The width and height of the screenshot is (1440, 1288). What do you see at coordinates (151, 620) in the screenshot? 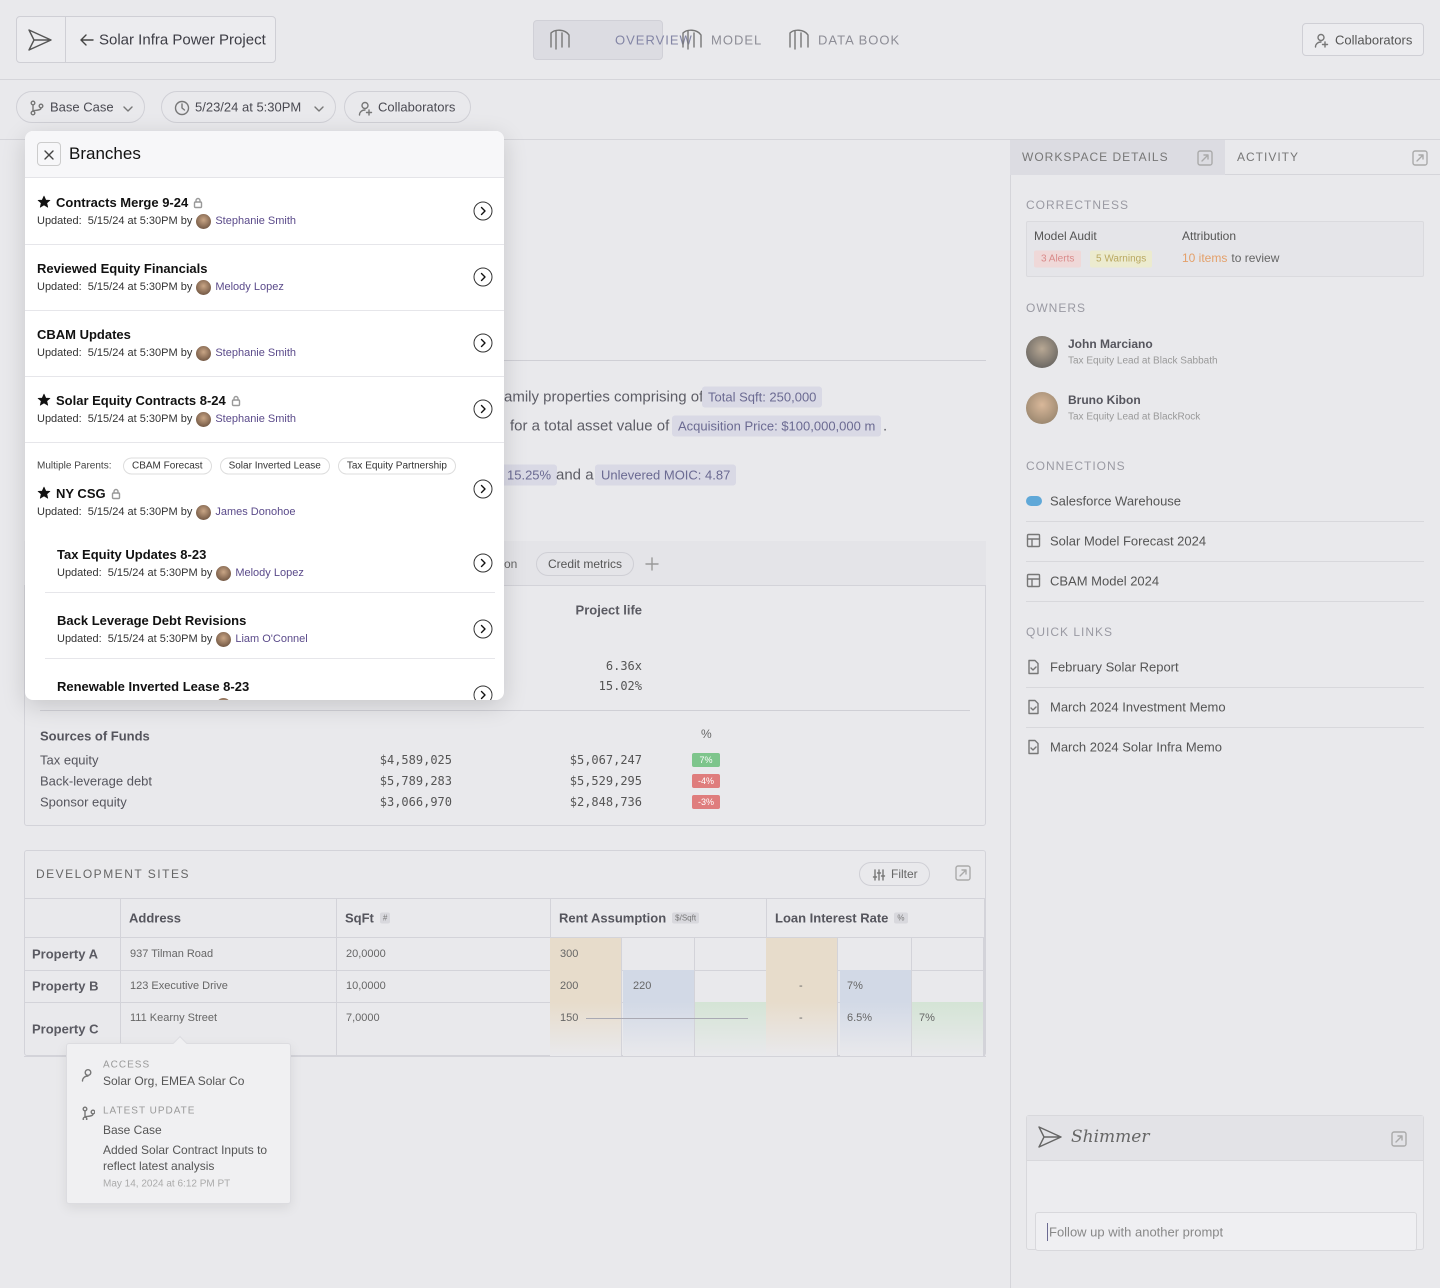
I see `branch-name-row: Back Leverage Debt Revisions` at bounding box center [151, 620].